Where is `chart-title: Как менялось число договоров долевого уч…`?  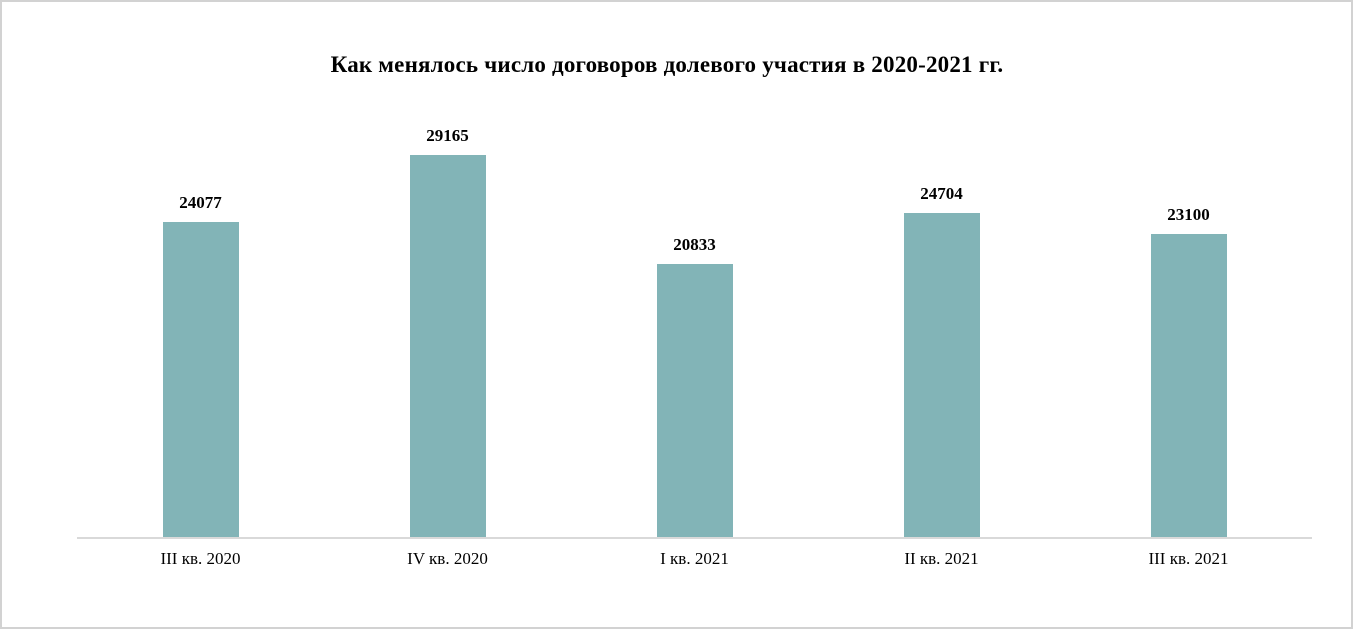 chart-title: Как менялось число договоров долевого уч… is located at coordinates (667, 64).